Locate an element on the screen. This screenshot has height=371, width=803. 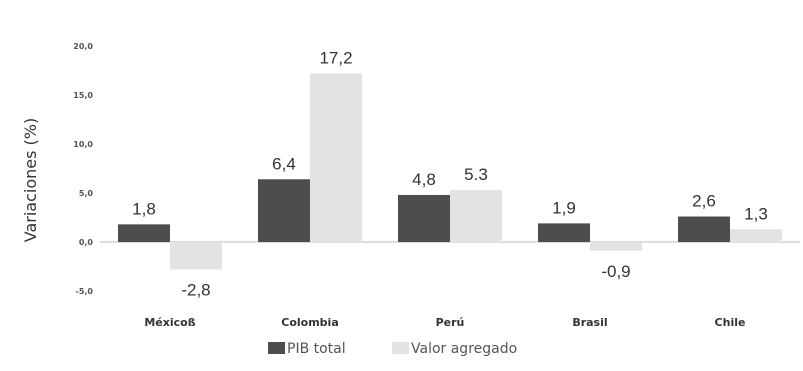
legend: PIB total Valor agregado is located at coordinates (392, 349).